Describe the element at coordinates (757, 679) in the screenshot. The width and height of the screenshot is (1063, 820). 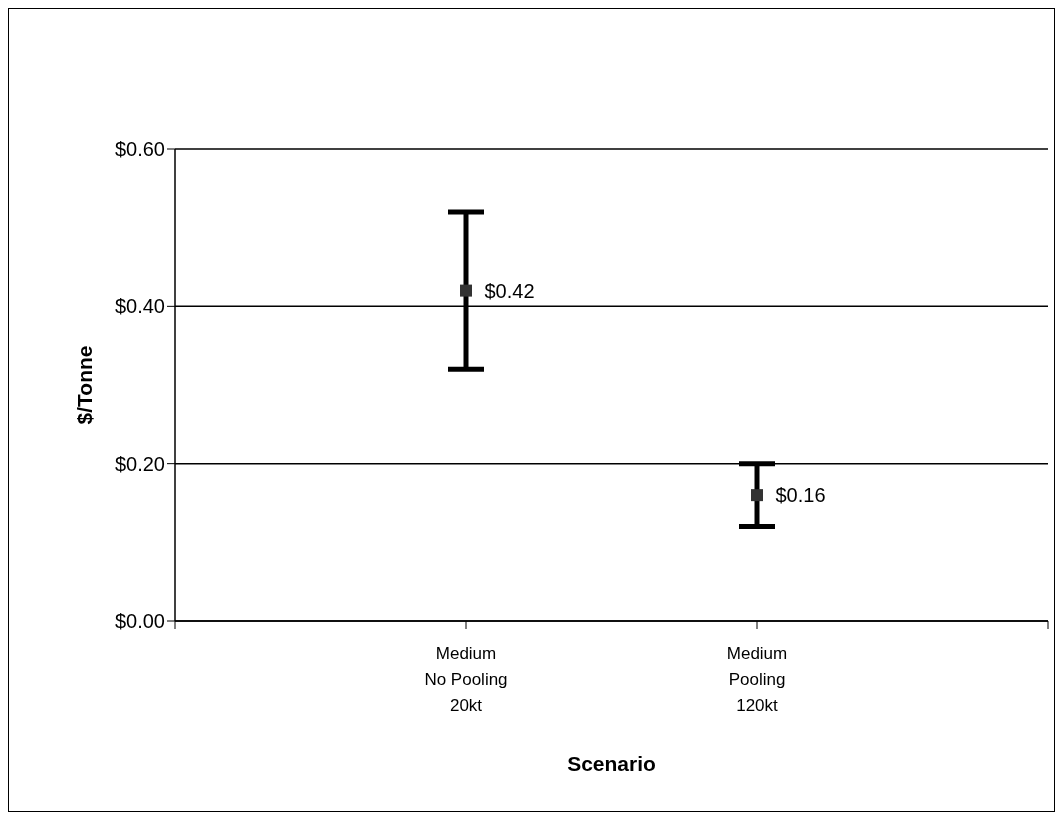
I see `x-tick-label: Medium Pooling 120kt` at that location.